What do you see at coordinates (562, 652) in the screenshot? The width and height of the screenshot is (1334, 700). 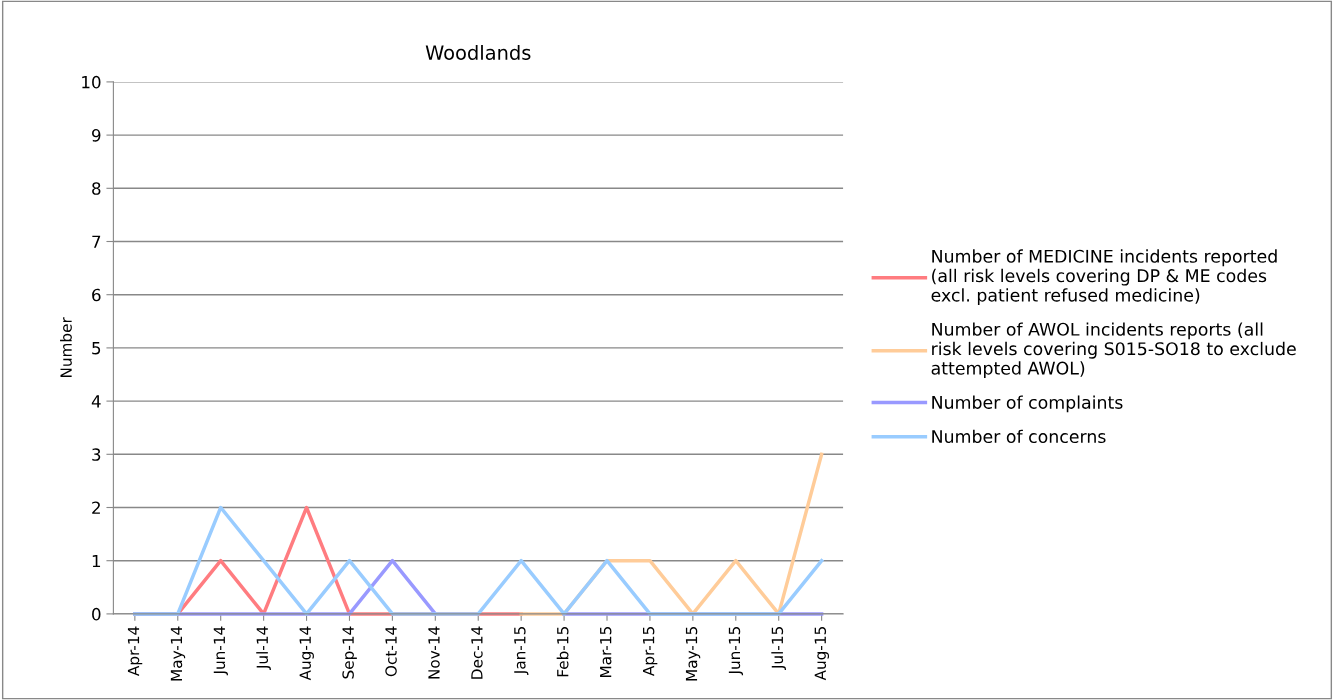 I see `x-tick-label: Feb-15` at bounding box center [562, 652].